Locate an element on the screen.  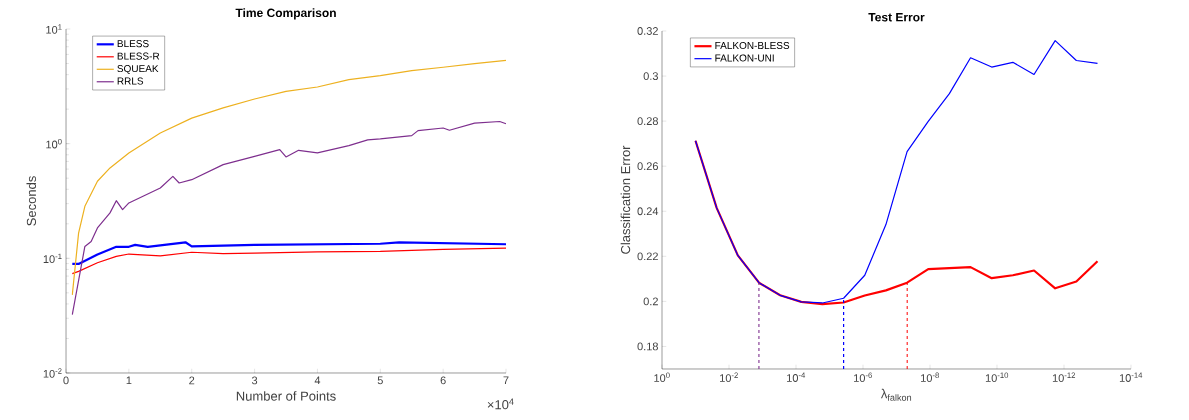
legend-label: RRLS is located at coordinates (130, 81).